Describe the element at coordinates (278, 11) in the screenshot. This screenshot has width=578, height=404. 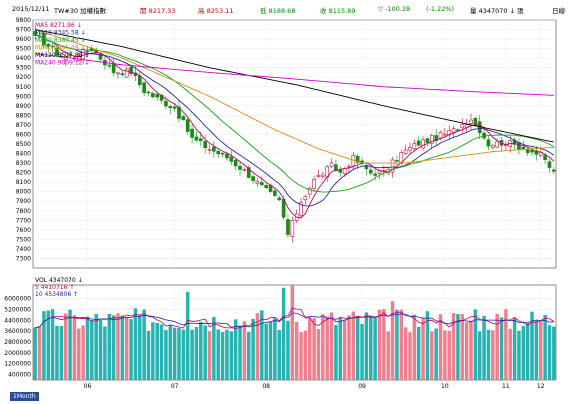
I see `low-label: 低 8188.68` at that location.